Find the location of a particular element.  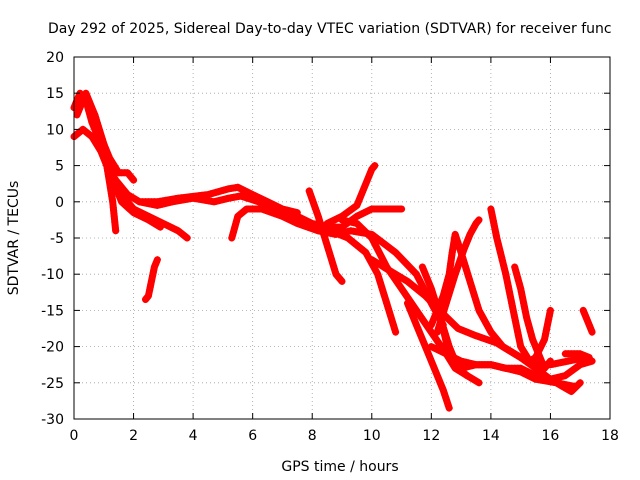

y-tick-label: 5 is located at coordinates (59, 167).